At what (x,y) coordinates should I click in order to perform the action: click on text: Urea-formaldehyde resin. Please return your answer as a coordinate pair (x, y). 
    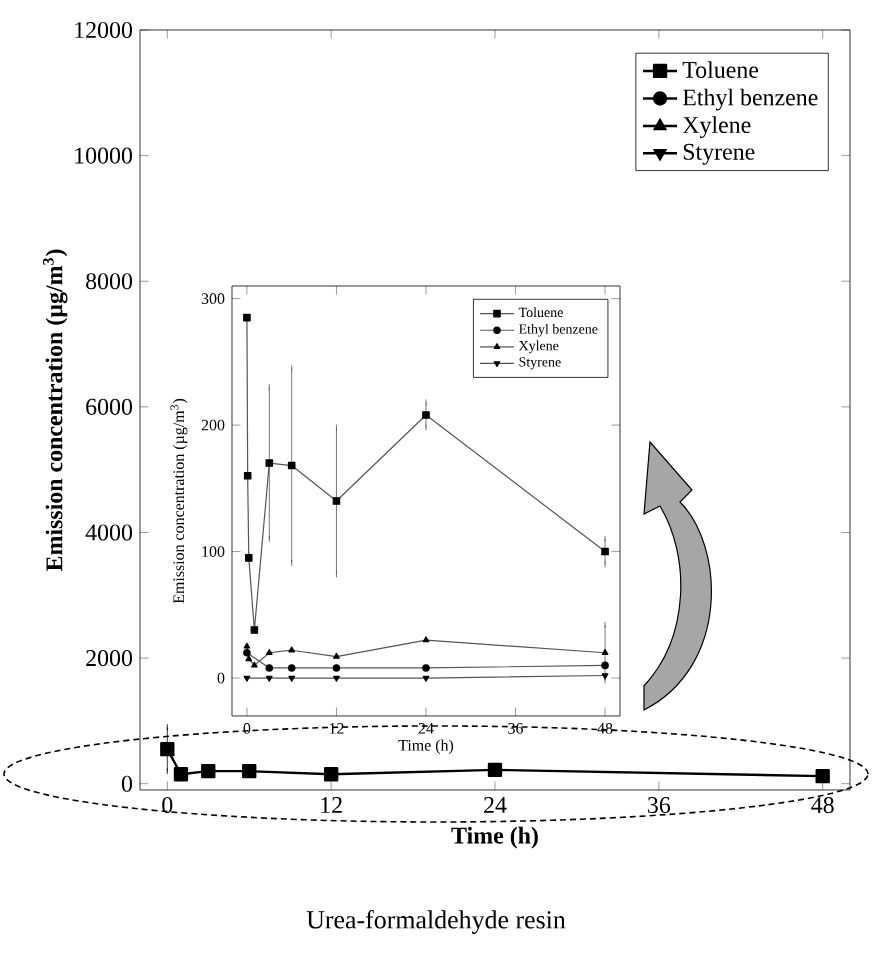
    Looking at the image, I should click on (436, 922).